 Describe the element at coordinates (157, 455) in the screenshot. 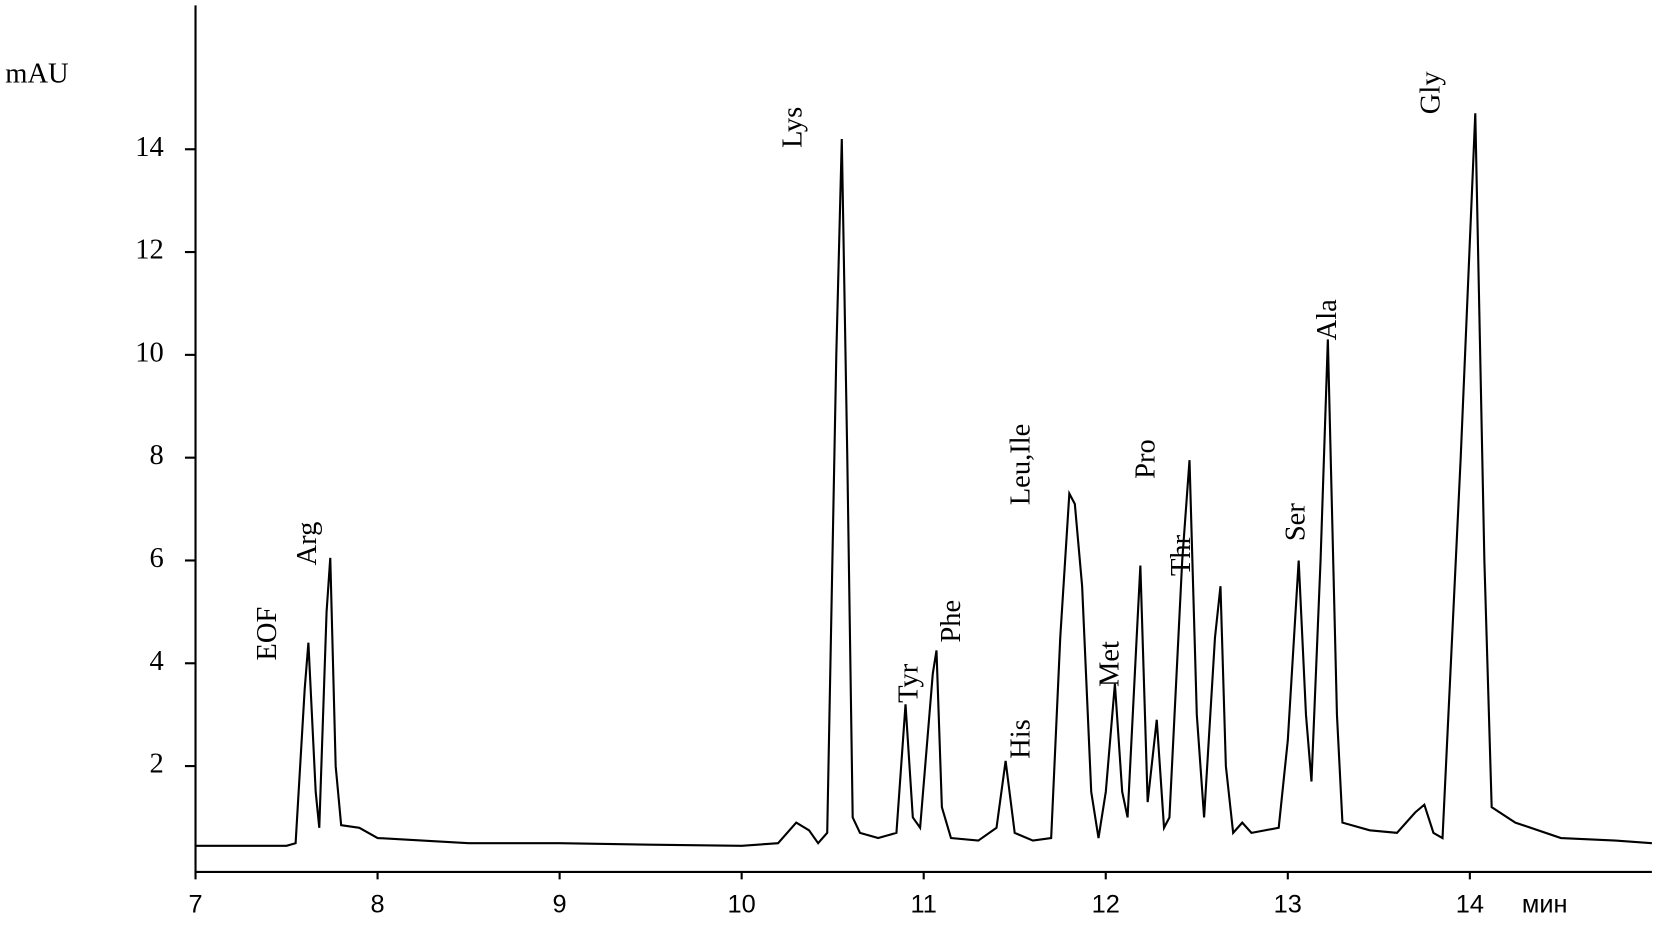

I see `y-tick-label: 8` at that location.